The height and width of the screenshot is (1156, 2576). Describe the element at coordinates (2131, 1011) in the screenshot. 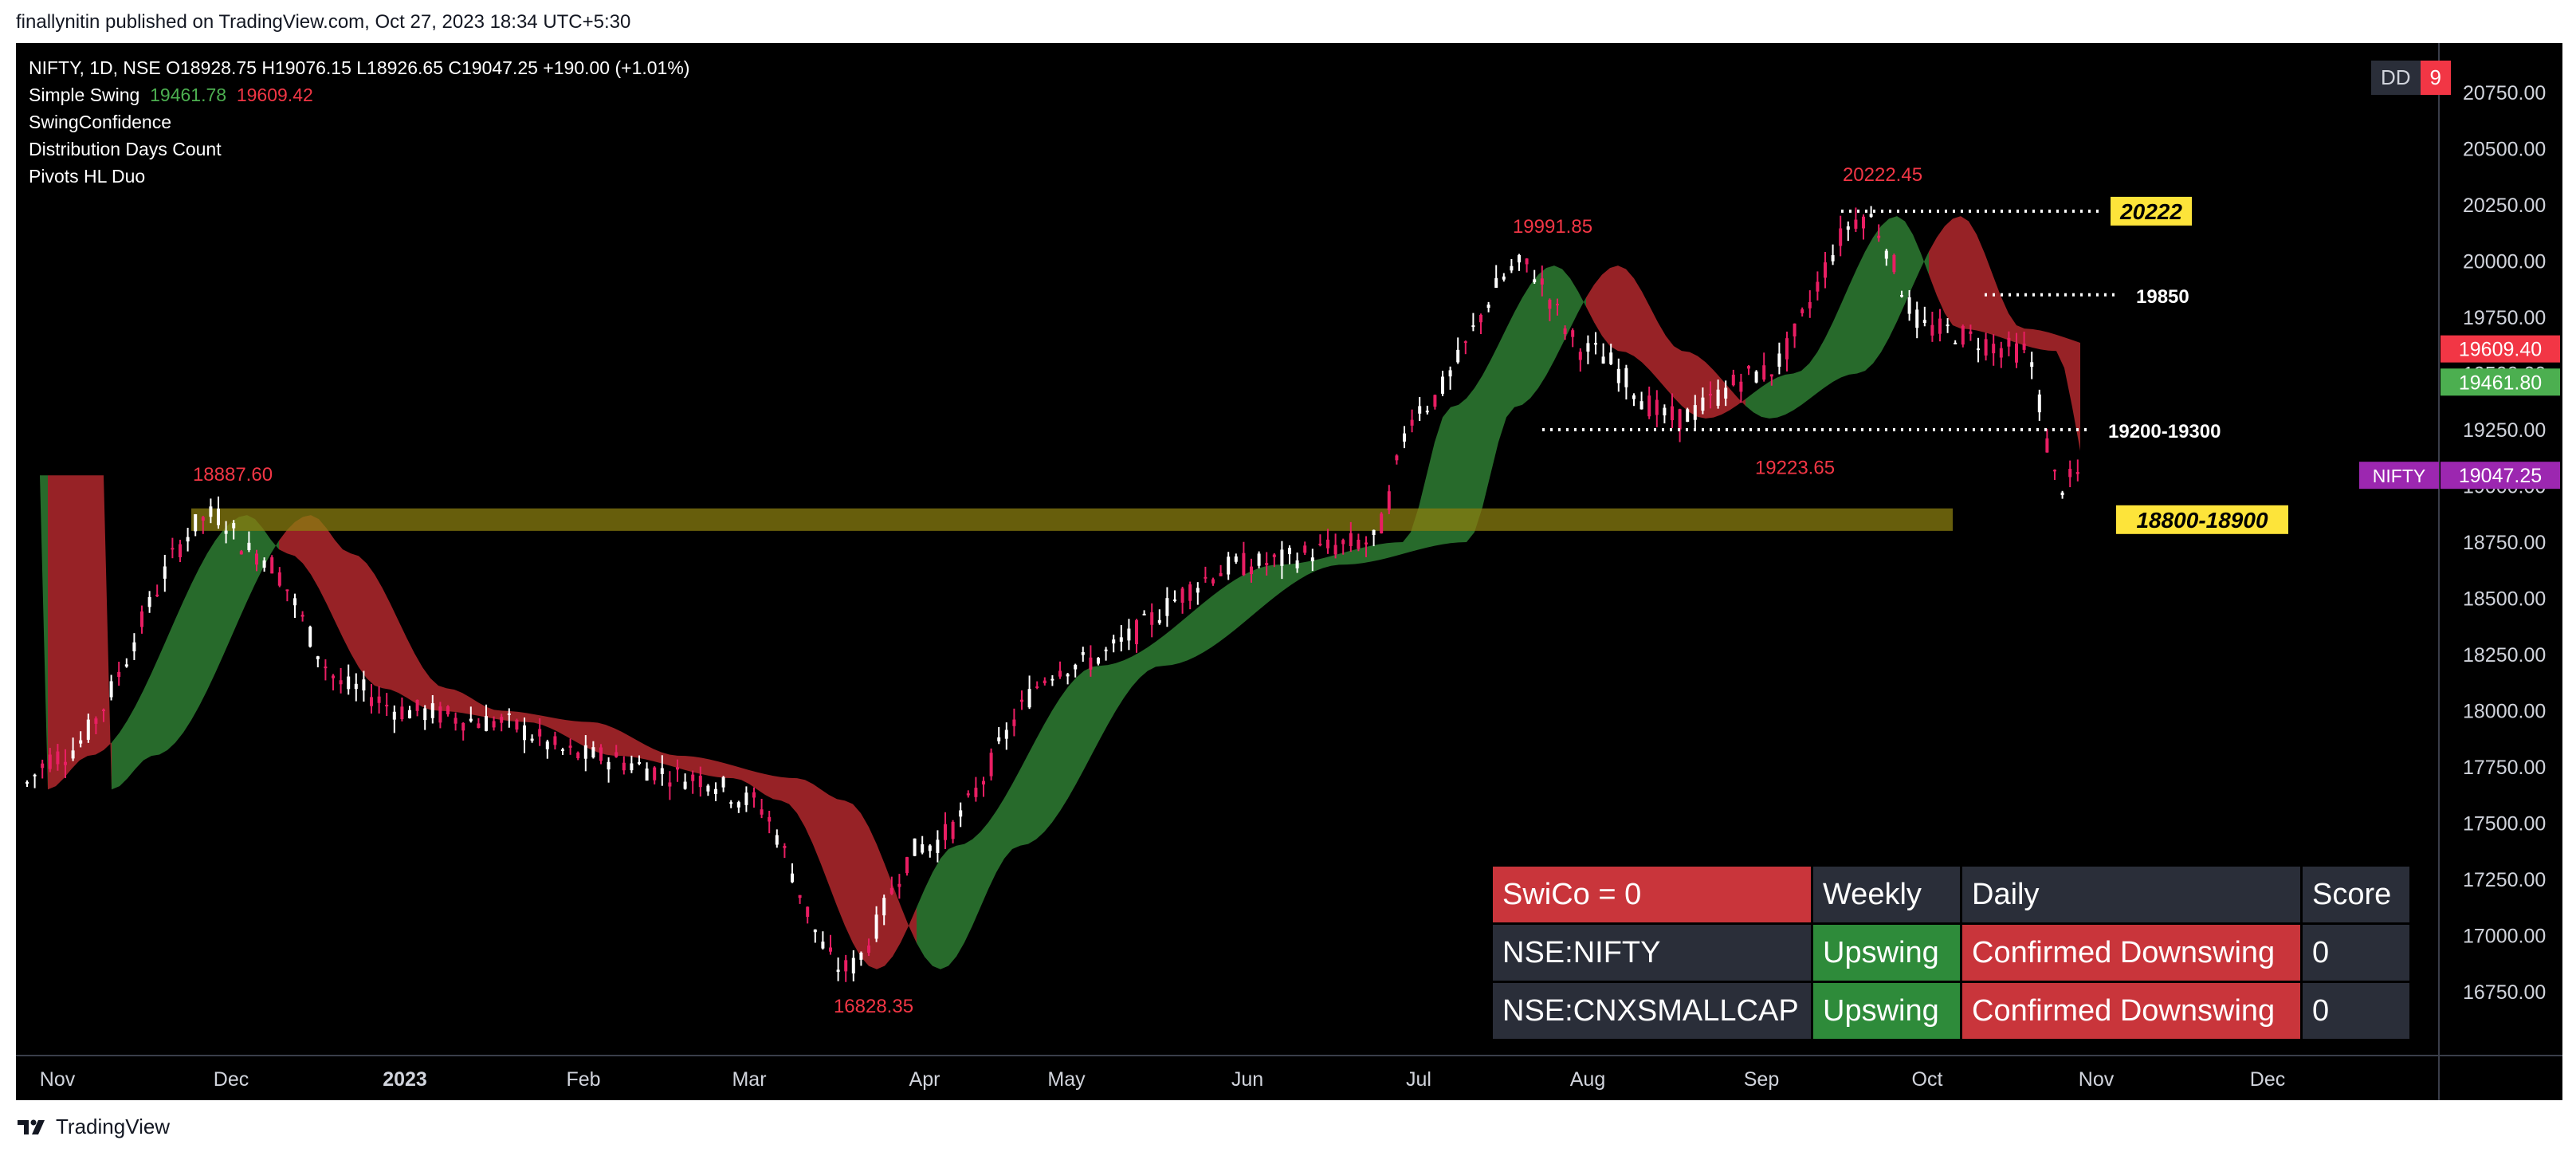

I see `row-daily: Confirmed Downswing` at that location.